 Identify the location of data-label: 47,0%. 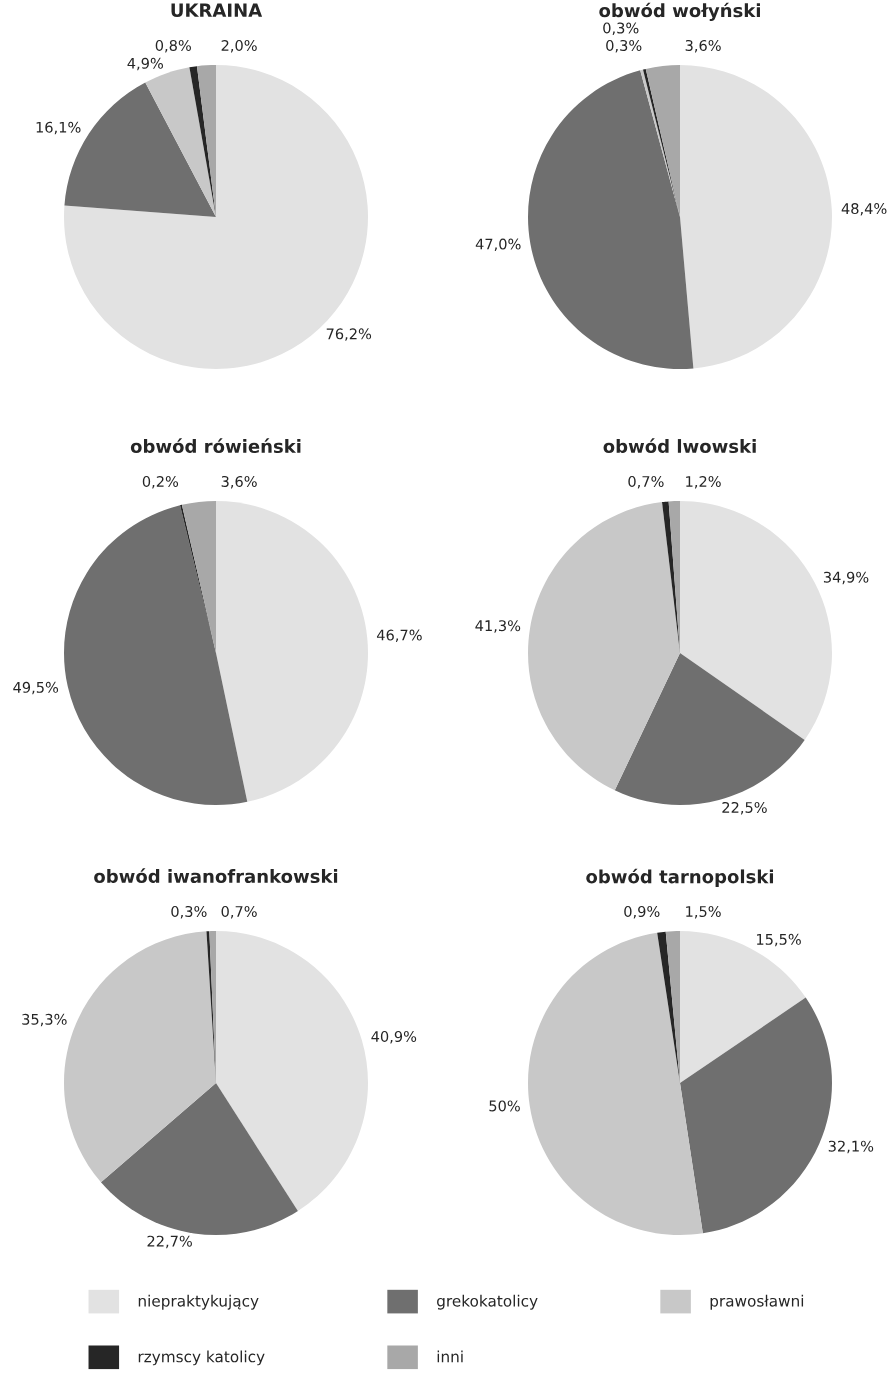
(498, 245).